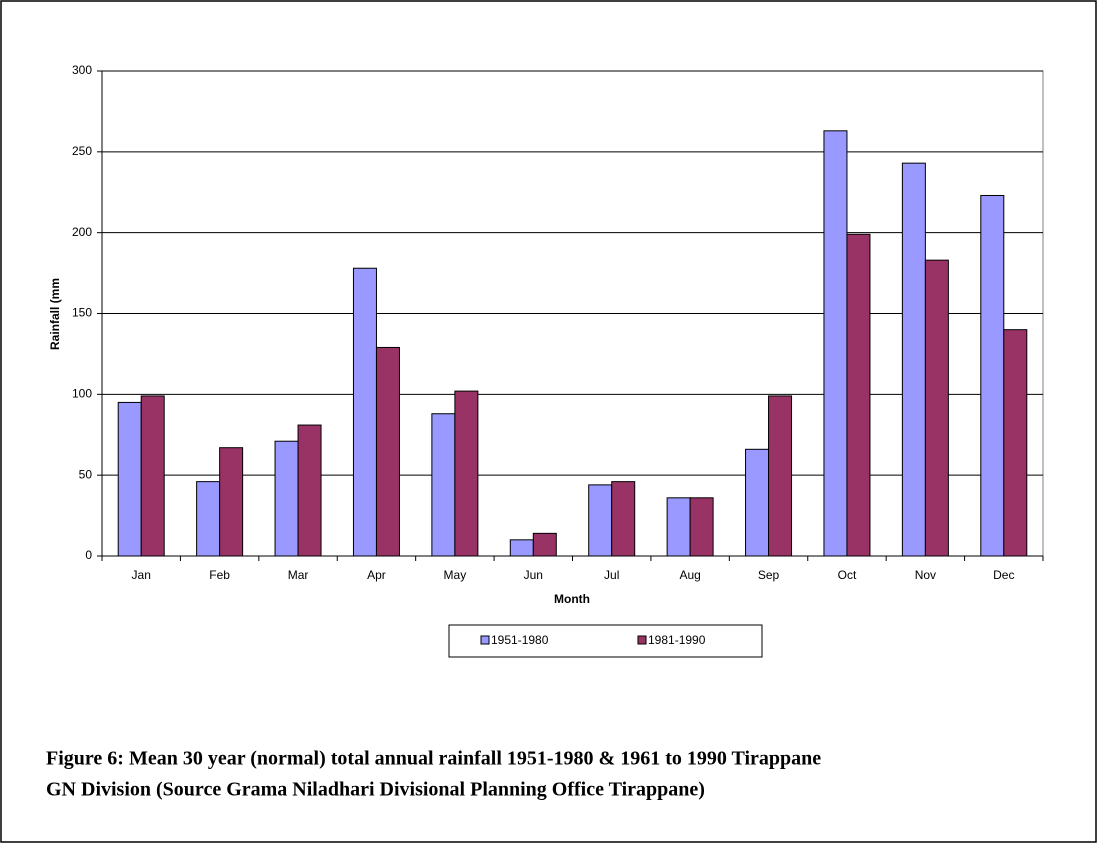 The image size is (1097, 843). I want to click on x-tick-label: Dec, so click(1003, 575).